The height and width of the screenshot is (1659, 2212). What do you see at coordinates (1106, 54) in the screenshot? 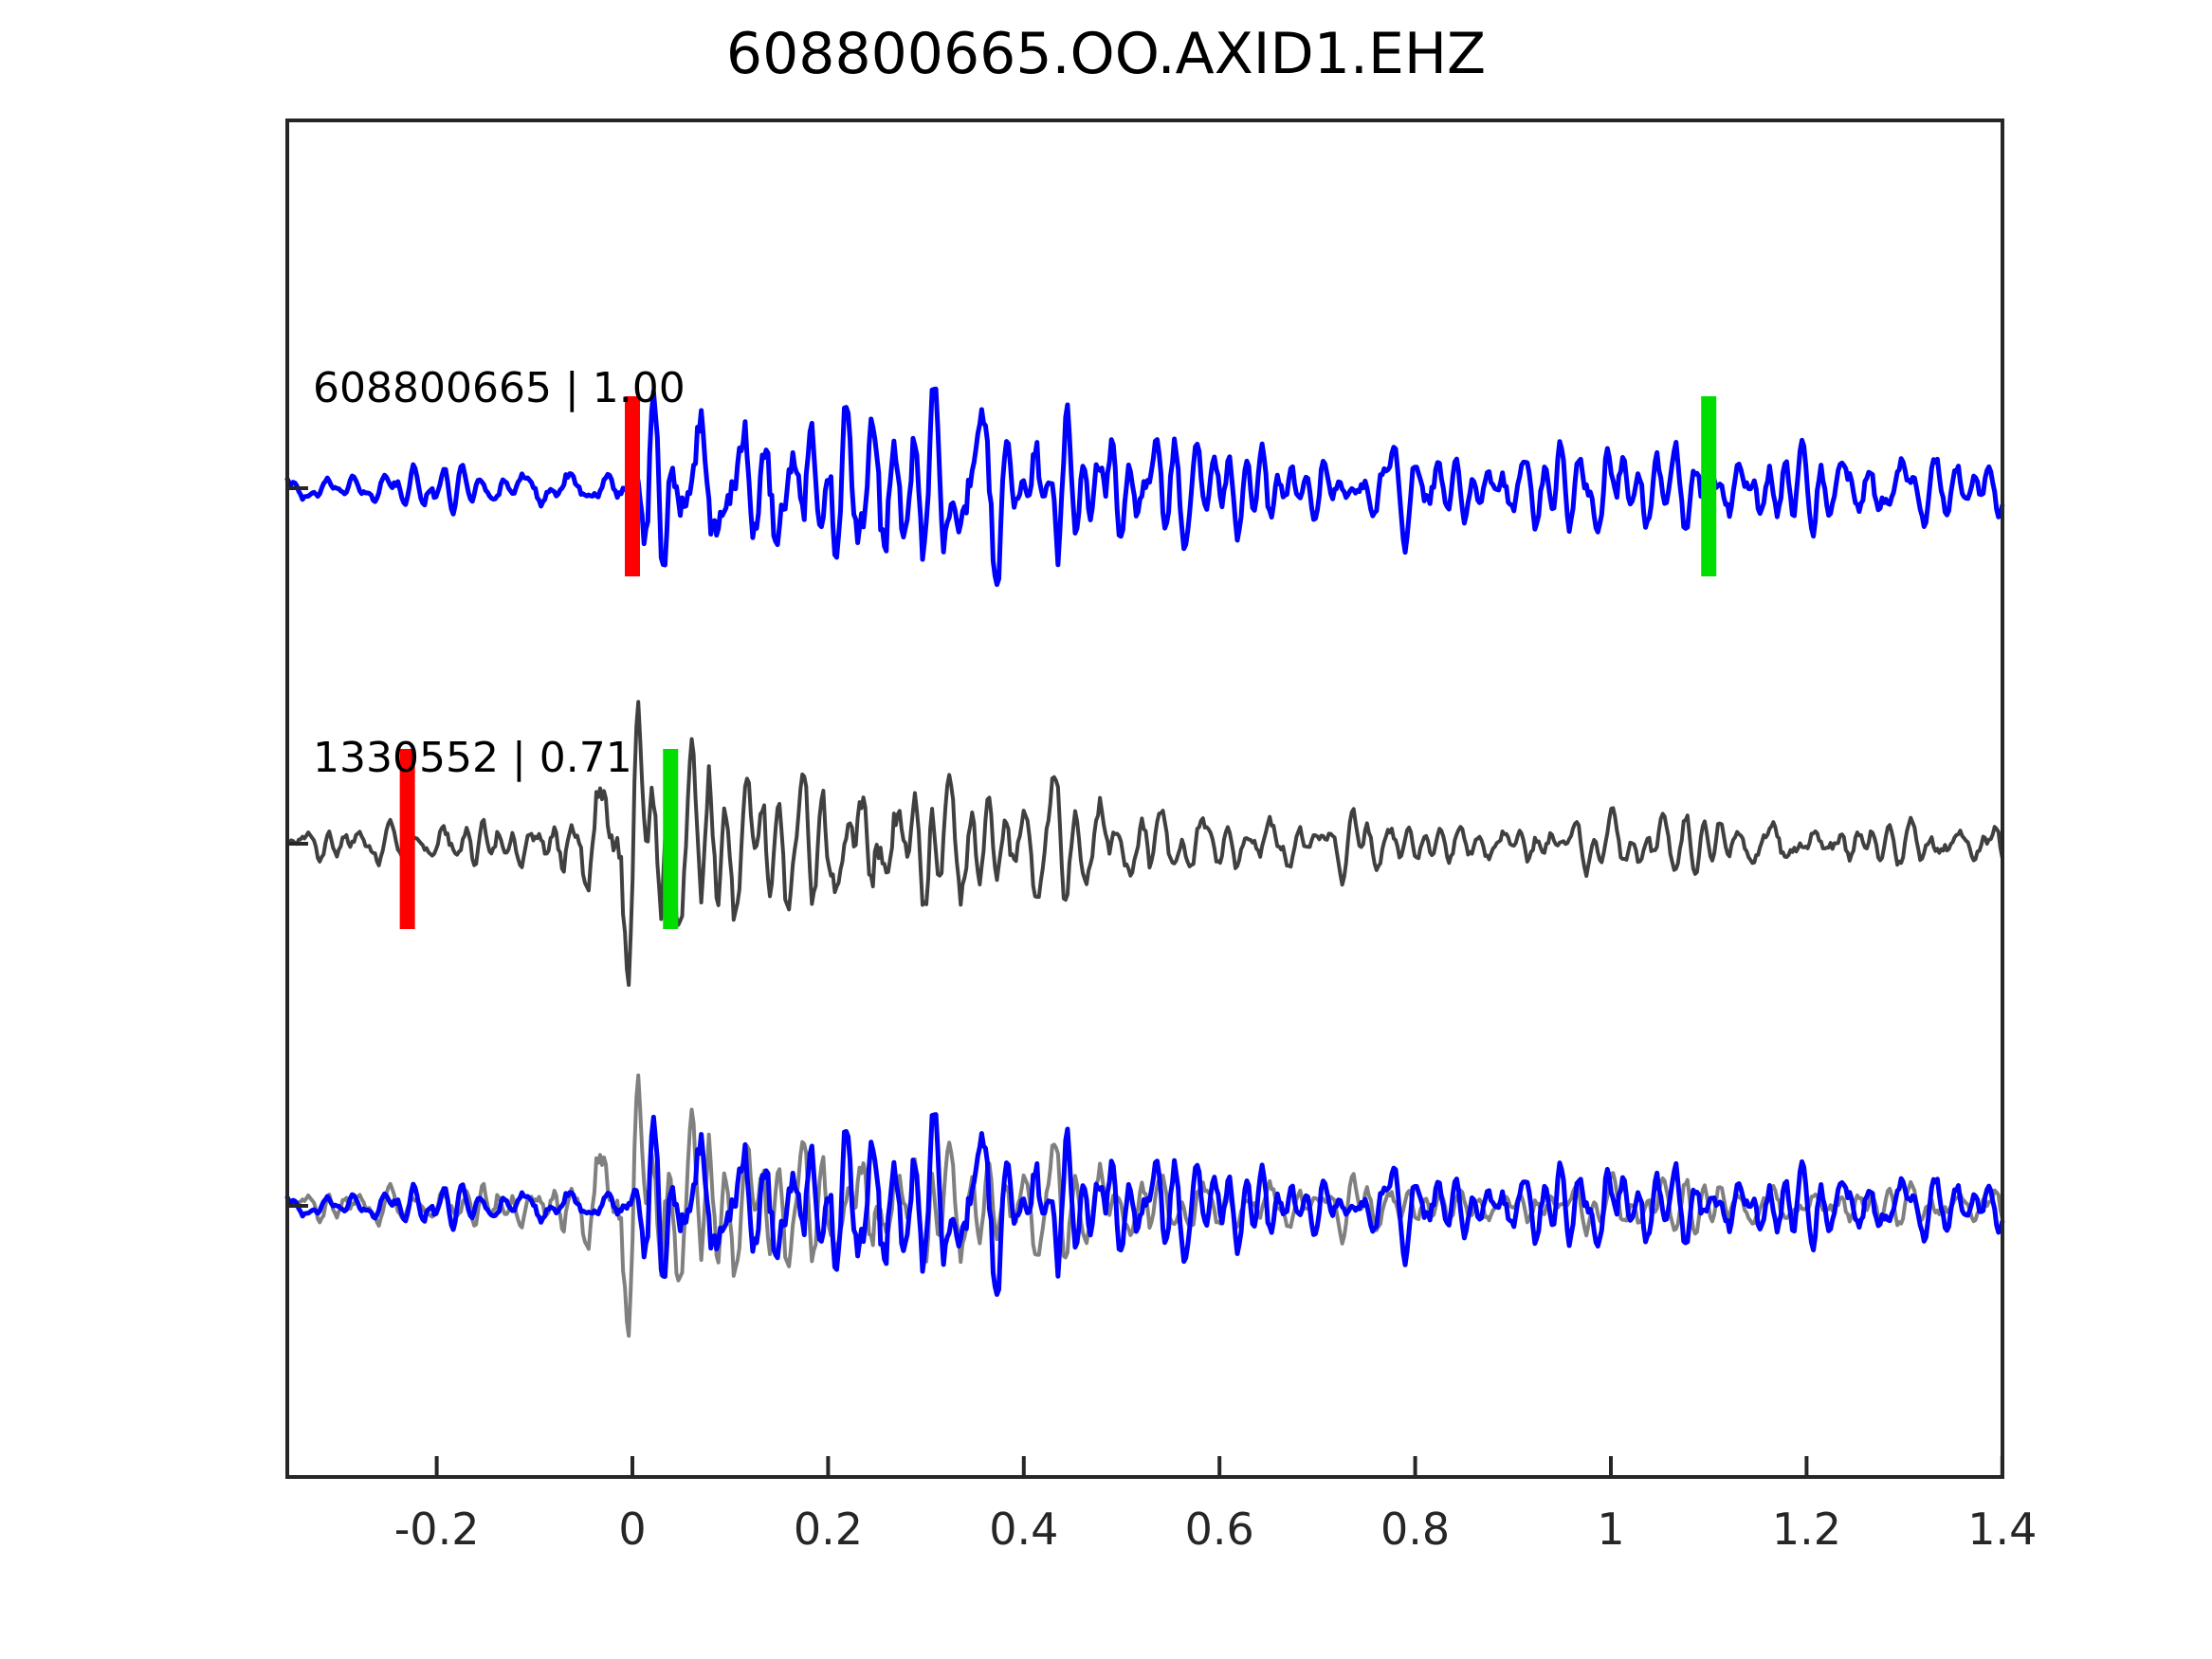
I see `page-title: 608800665.OO.AXID1.EHZ` at bounding box center [1106, 54].